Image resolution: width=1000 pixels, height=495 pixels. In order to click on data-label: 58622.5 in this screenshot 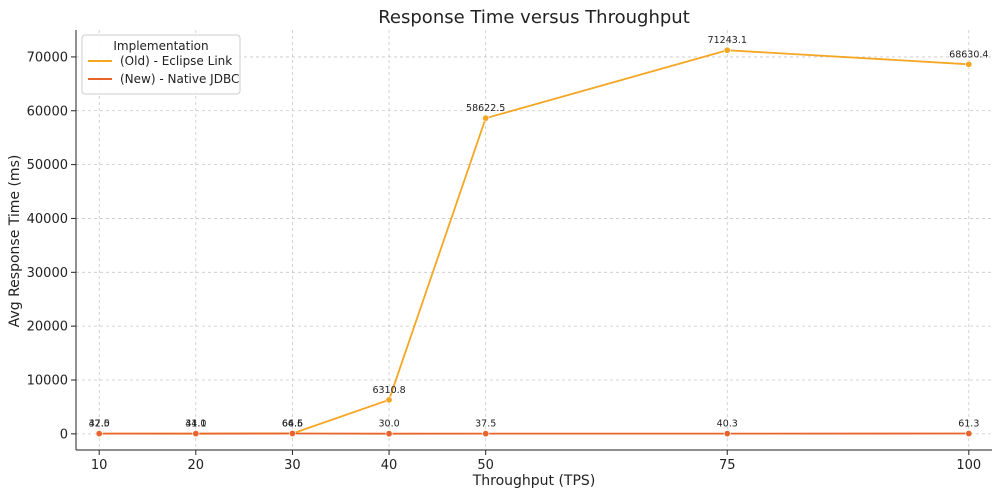, I will do `click(485, 108)`.